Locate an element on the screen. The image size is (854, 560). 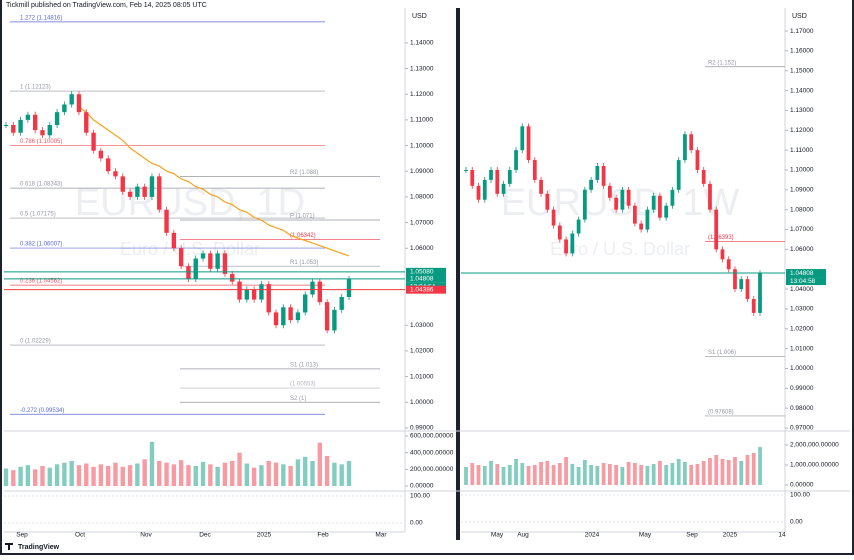
y-tick-label: 1.13000 is located at coordinates (422, 68).